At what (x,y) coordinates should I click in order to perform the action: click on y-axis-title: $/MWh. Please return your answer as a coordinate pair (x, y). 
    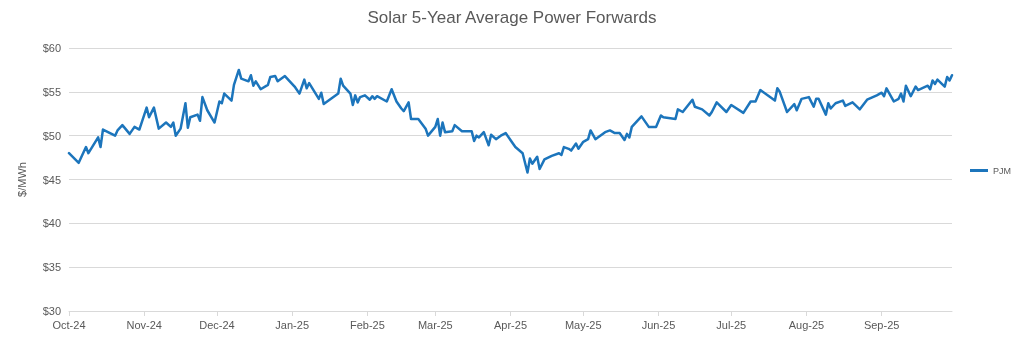
    Looking at the image, I should click on (21, 179).